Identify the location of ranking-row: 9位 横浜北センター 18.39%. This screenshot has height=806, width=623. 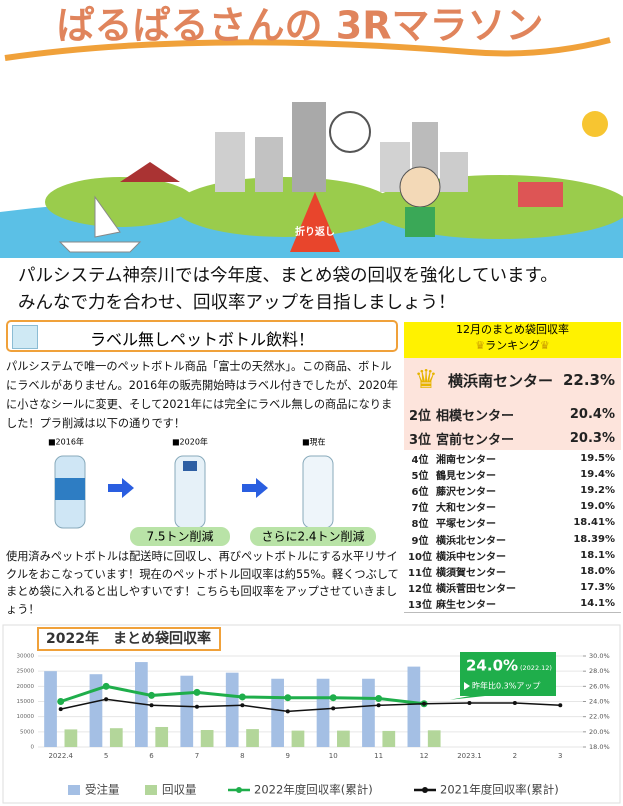
(512, 540).